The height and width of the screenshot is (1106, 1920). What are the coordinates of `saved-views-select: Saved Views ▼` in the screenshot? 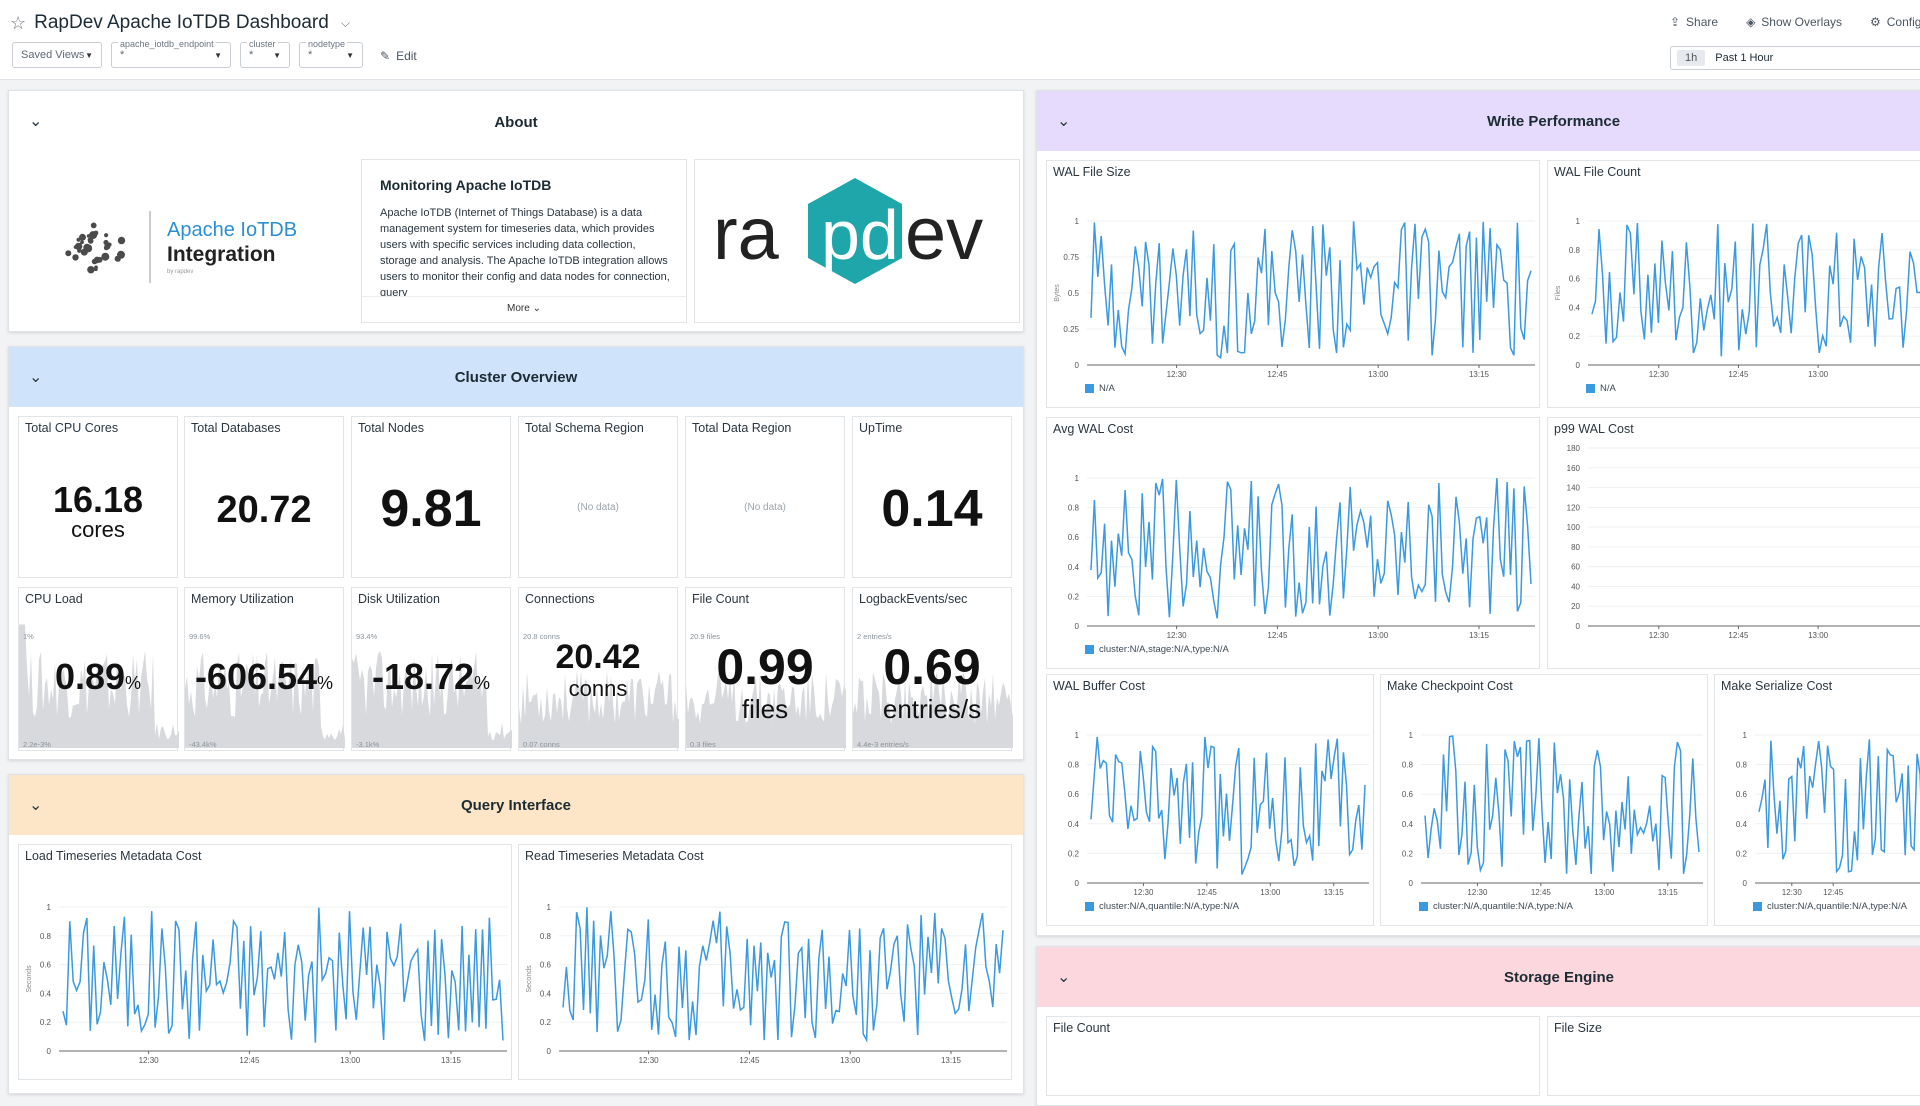 It's located at (57, 55).